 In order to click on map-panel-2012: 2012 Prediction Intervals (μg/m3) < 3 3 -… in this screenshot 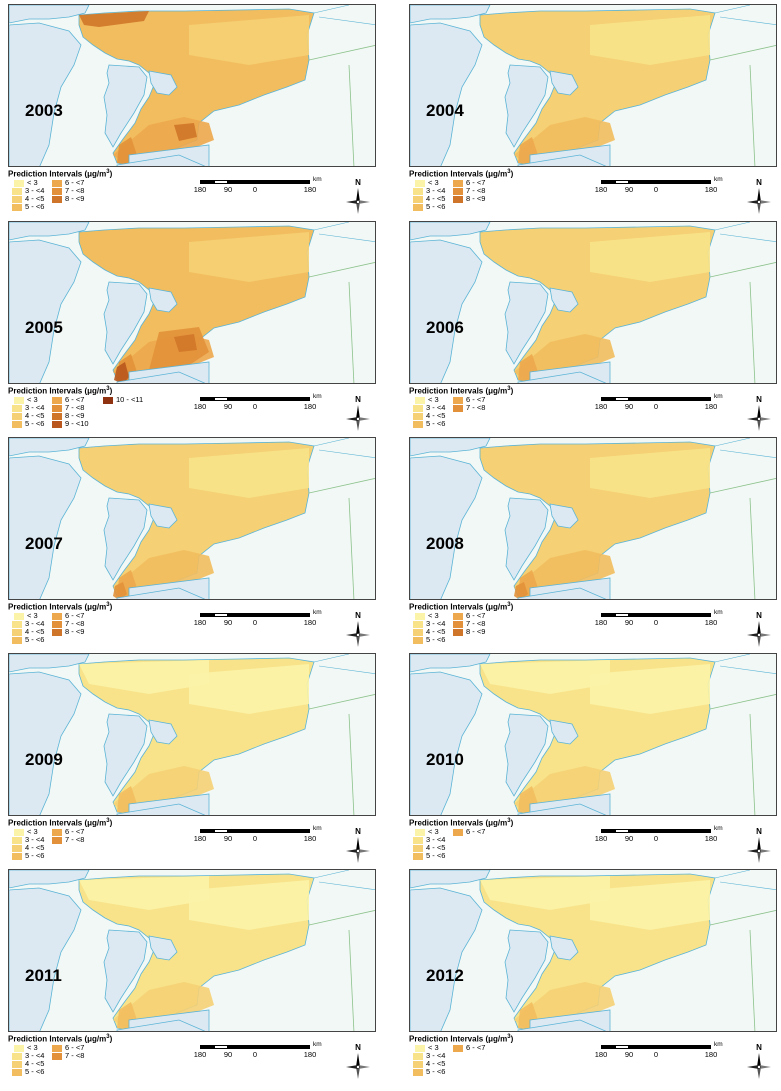, I will do `click(593, 976)`.